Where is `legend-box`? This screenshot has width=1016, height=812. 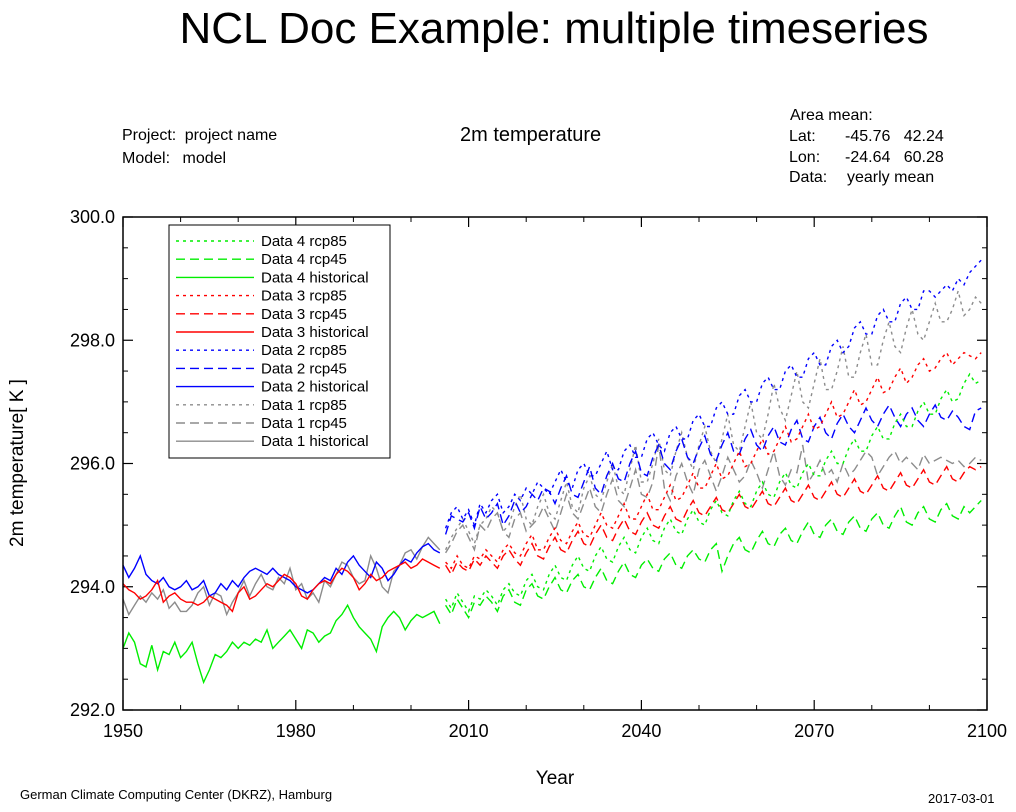
legend-box is located at coordinates (279, 341).